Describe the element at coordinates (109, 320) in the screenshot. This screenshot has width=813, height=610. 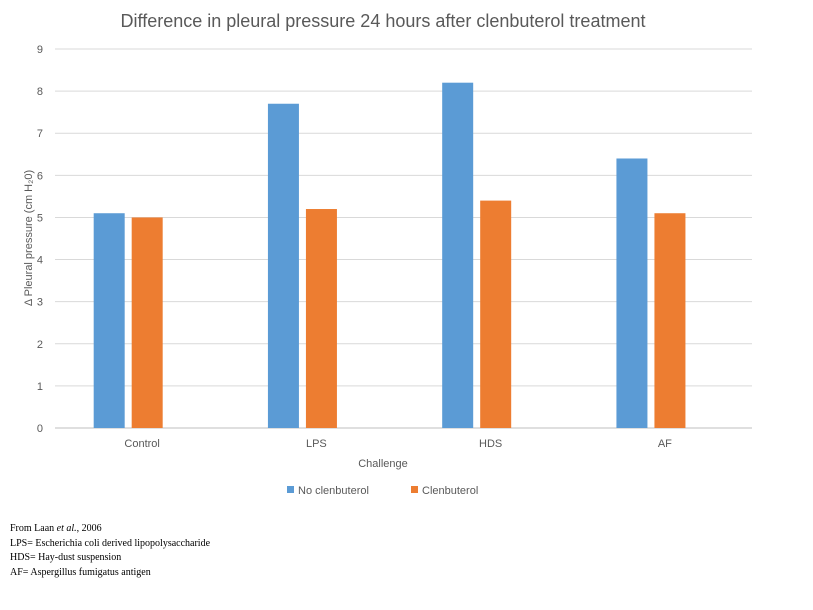
I see `bar-control-no-clenbuterol` at that location.